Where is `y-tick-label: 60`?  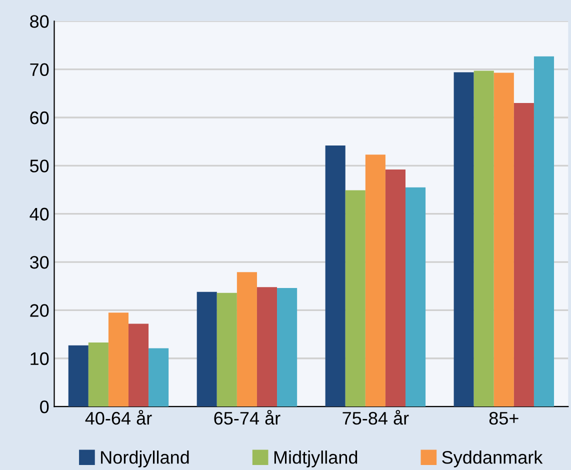 y-tick-label: 60 is located at coordinates (39, 117).